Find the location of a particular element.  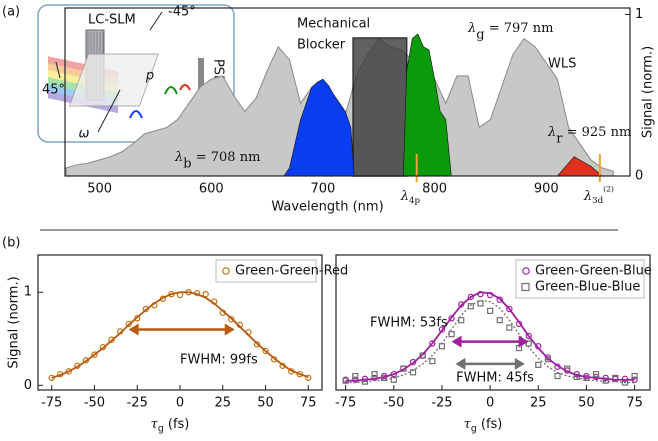

superscript: (2) is located at coordinates (608, 189).